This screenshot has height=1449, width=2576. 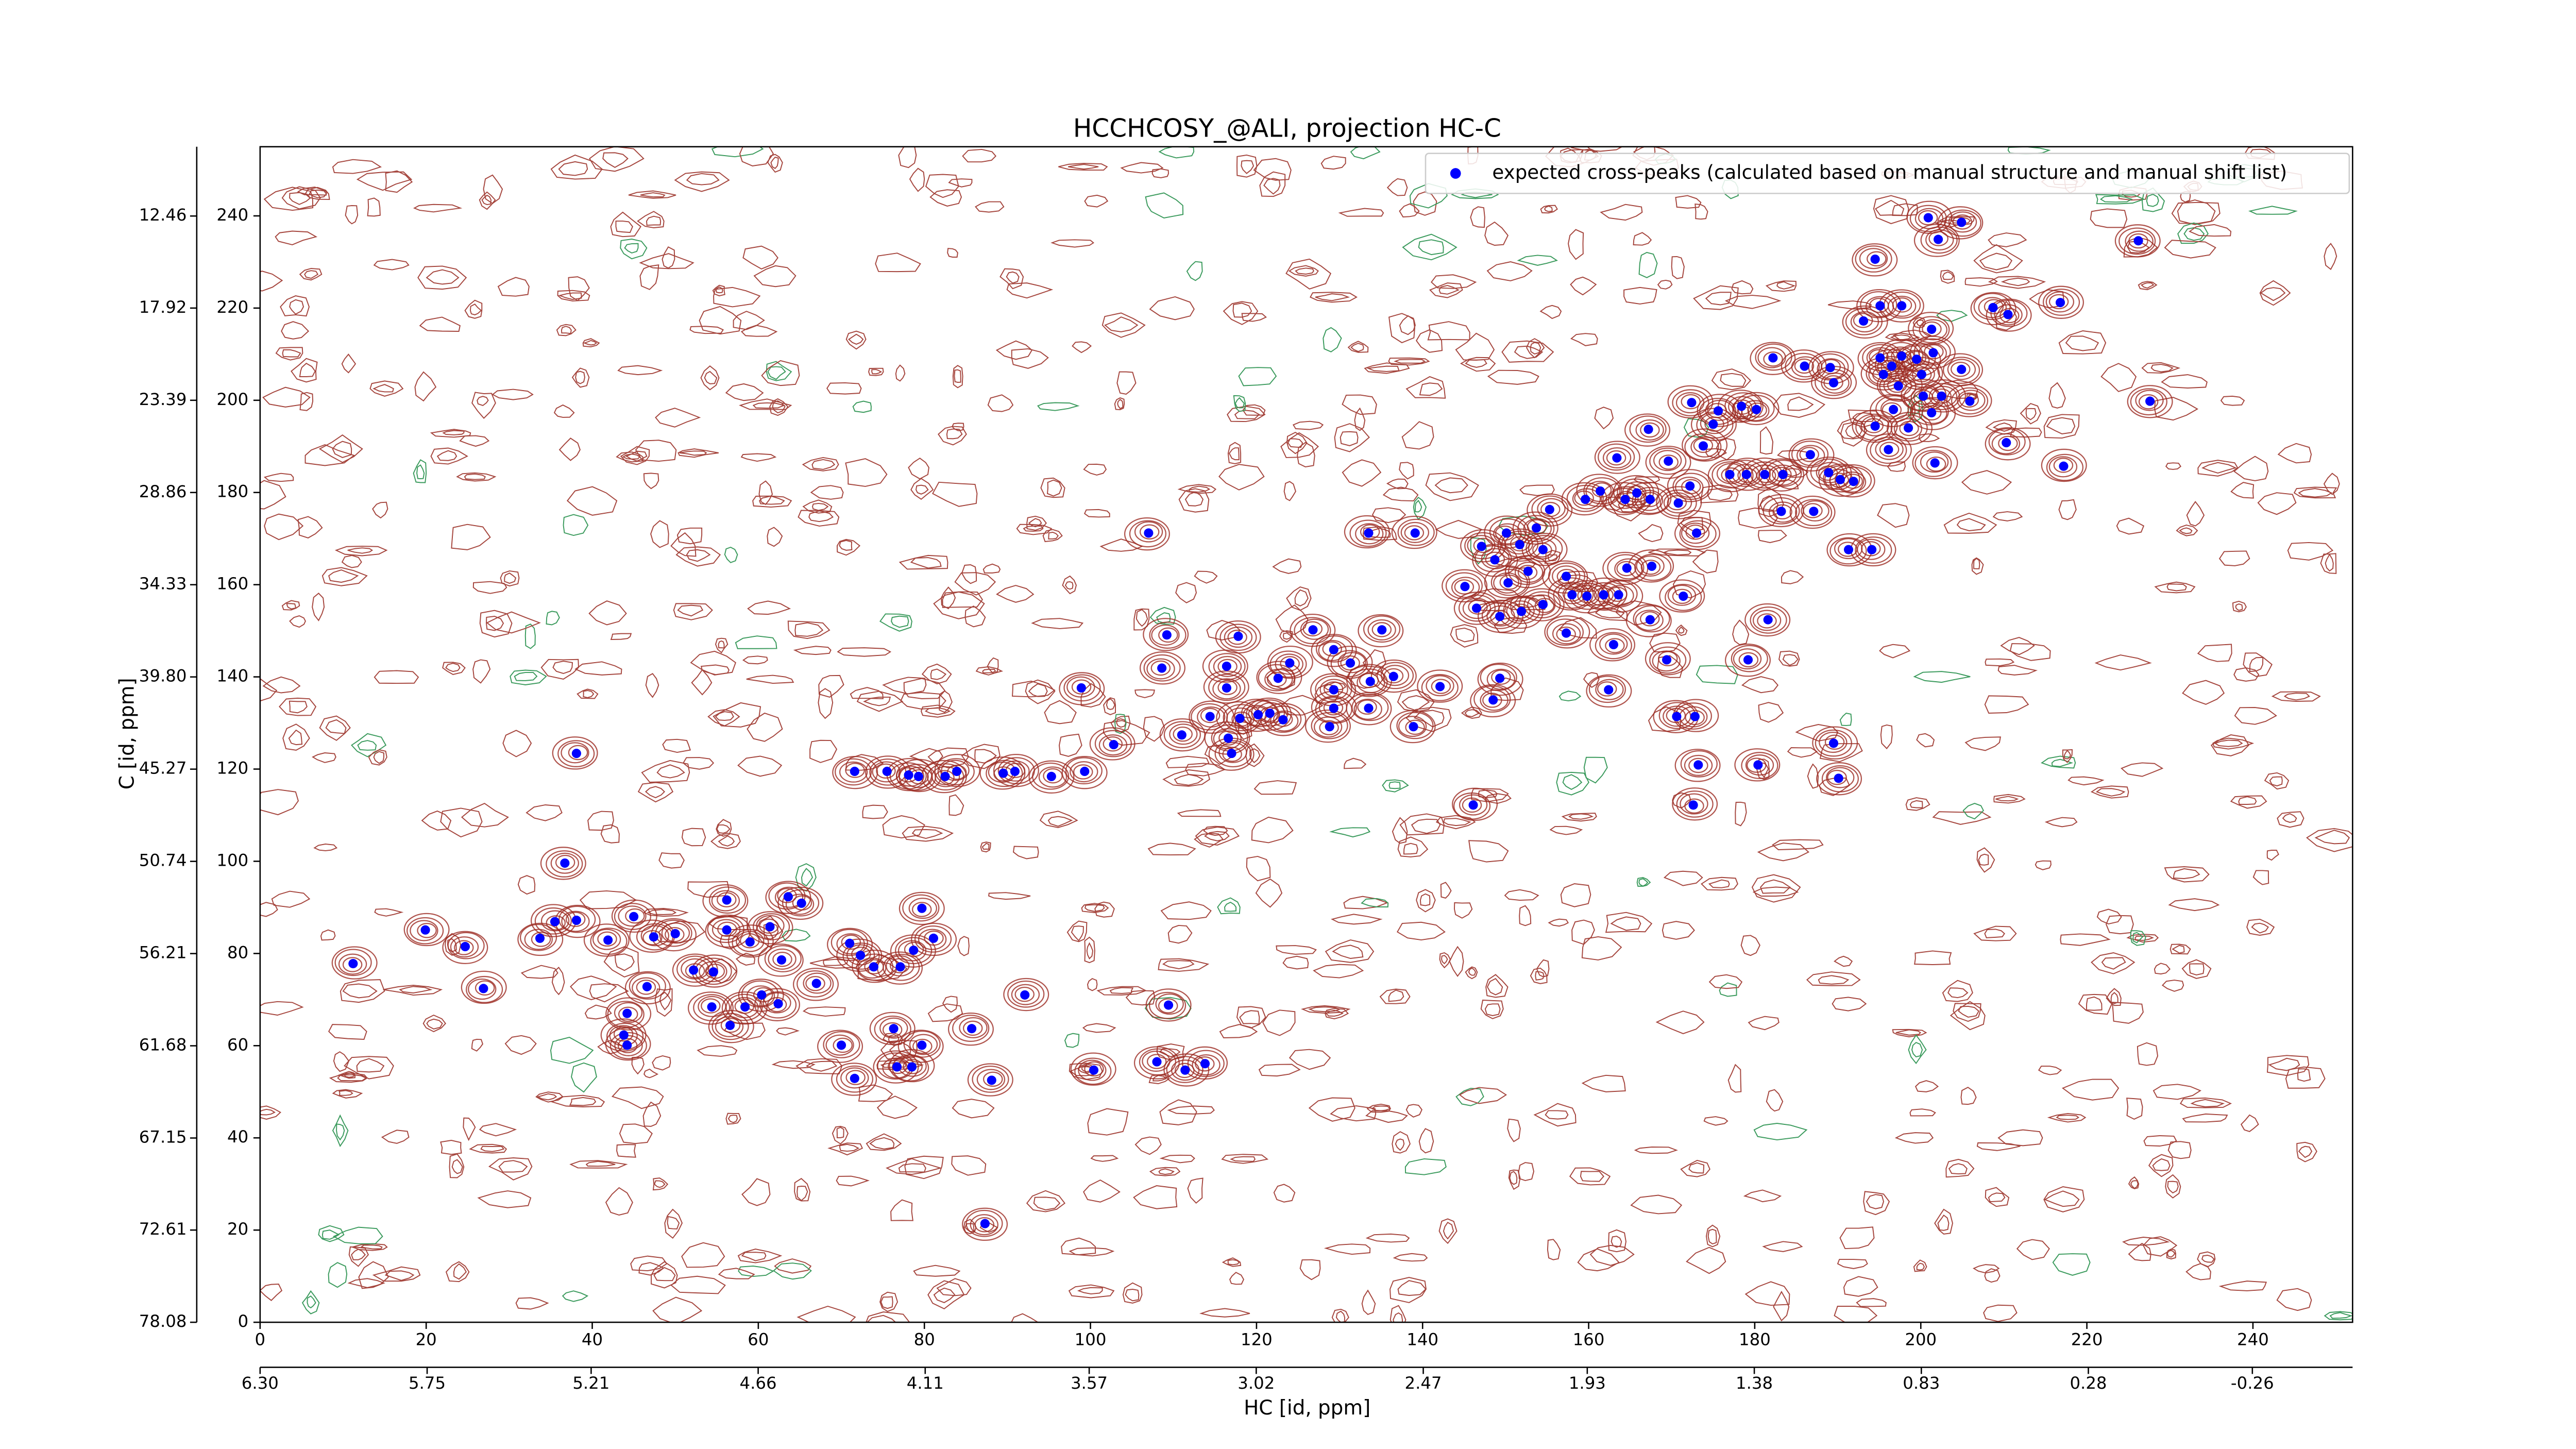 I want to click on y2-tick-label: 45.27, so click(x=163, y=768).